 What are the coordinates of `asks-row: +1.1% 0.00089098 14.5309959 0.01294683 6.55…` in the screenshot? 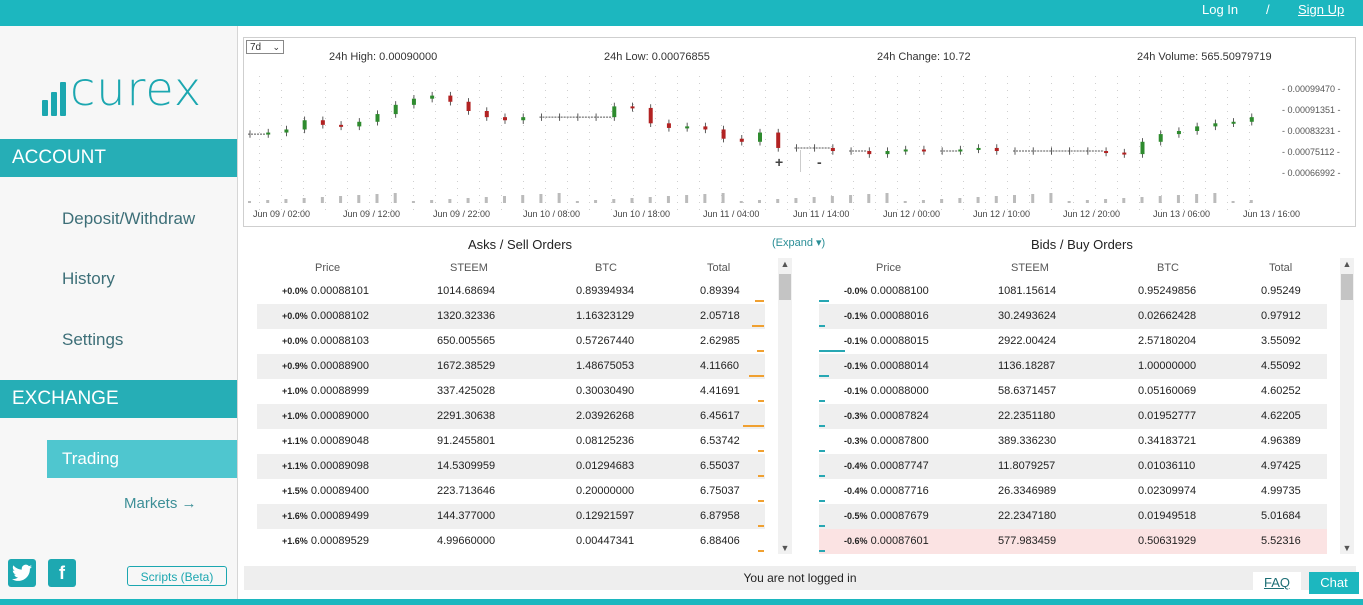 It's located at (511, 466).